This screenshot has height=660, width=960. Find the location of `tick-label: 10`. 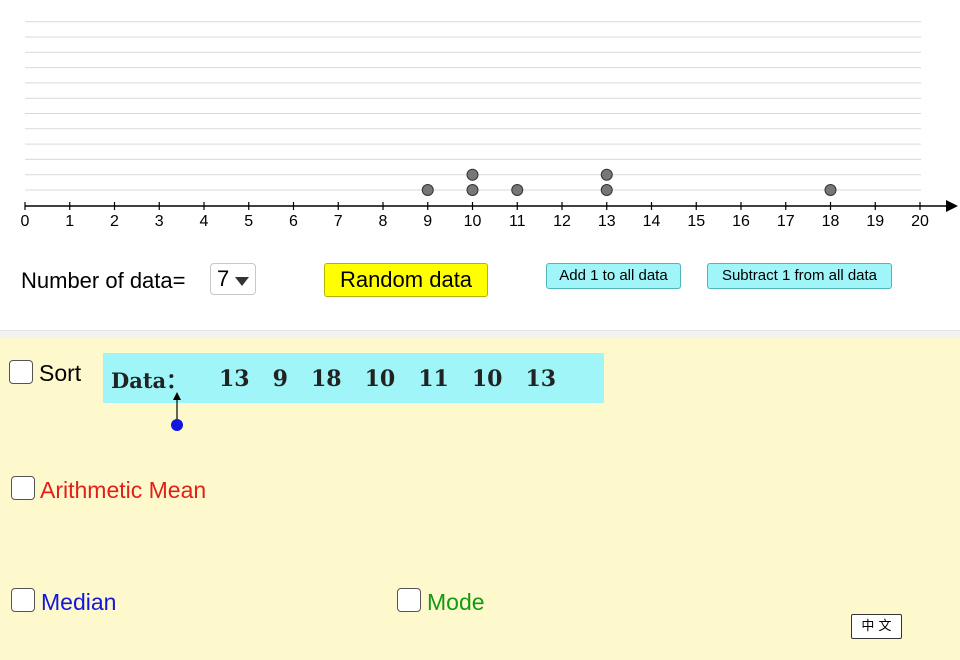

tick-label: 10 is located at coordinates (473, 221).